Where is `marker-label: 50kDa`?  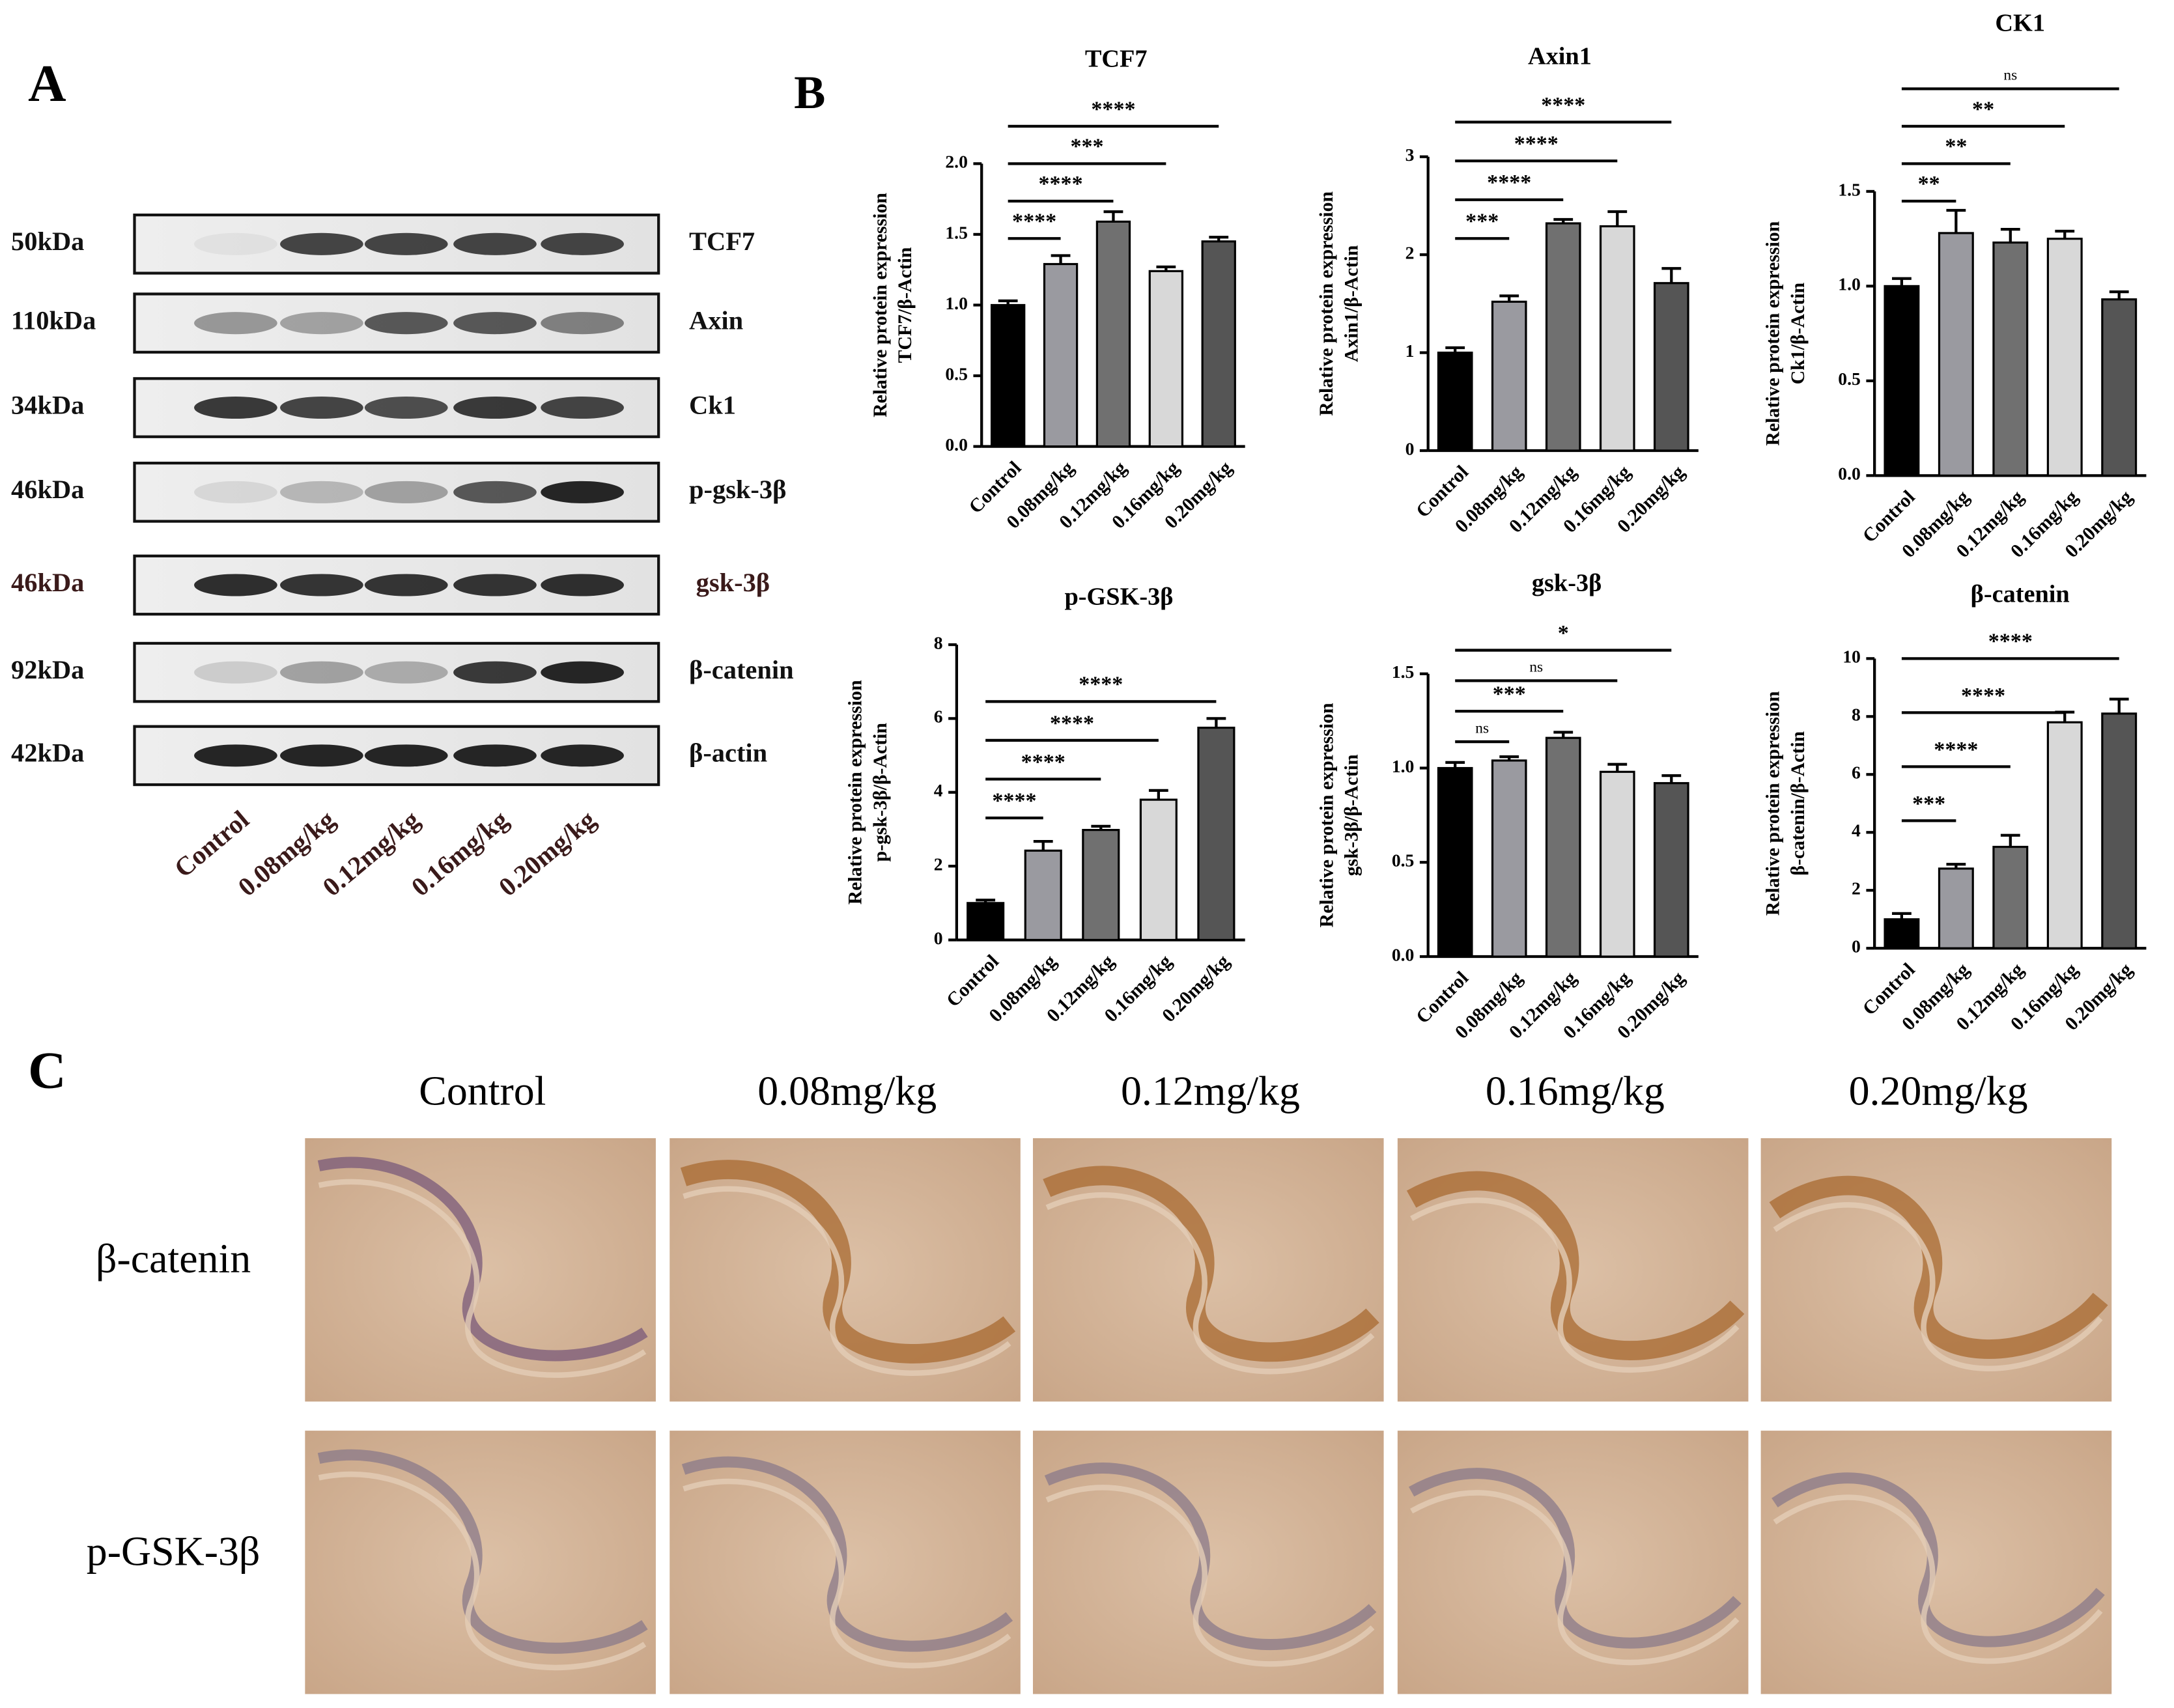
marker-label: 50kDa is located at coordinates (47, 242).